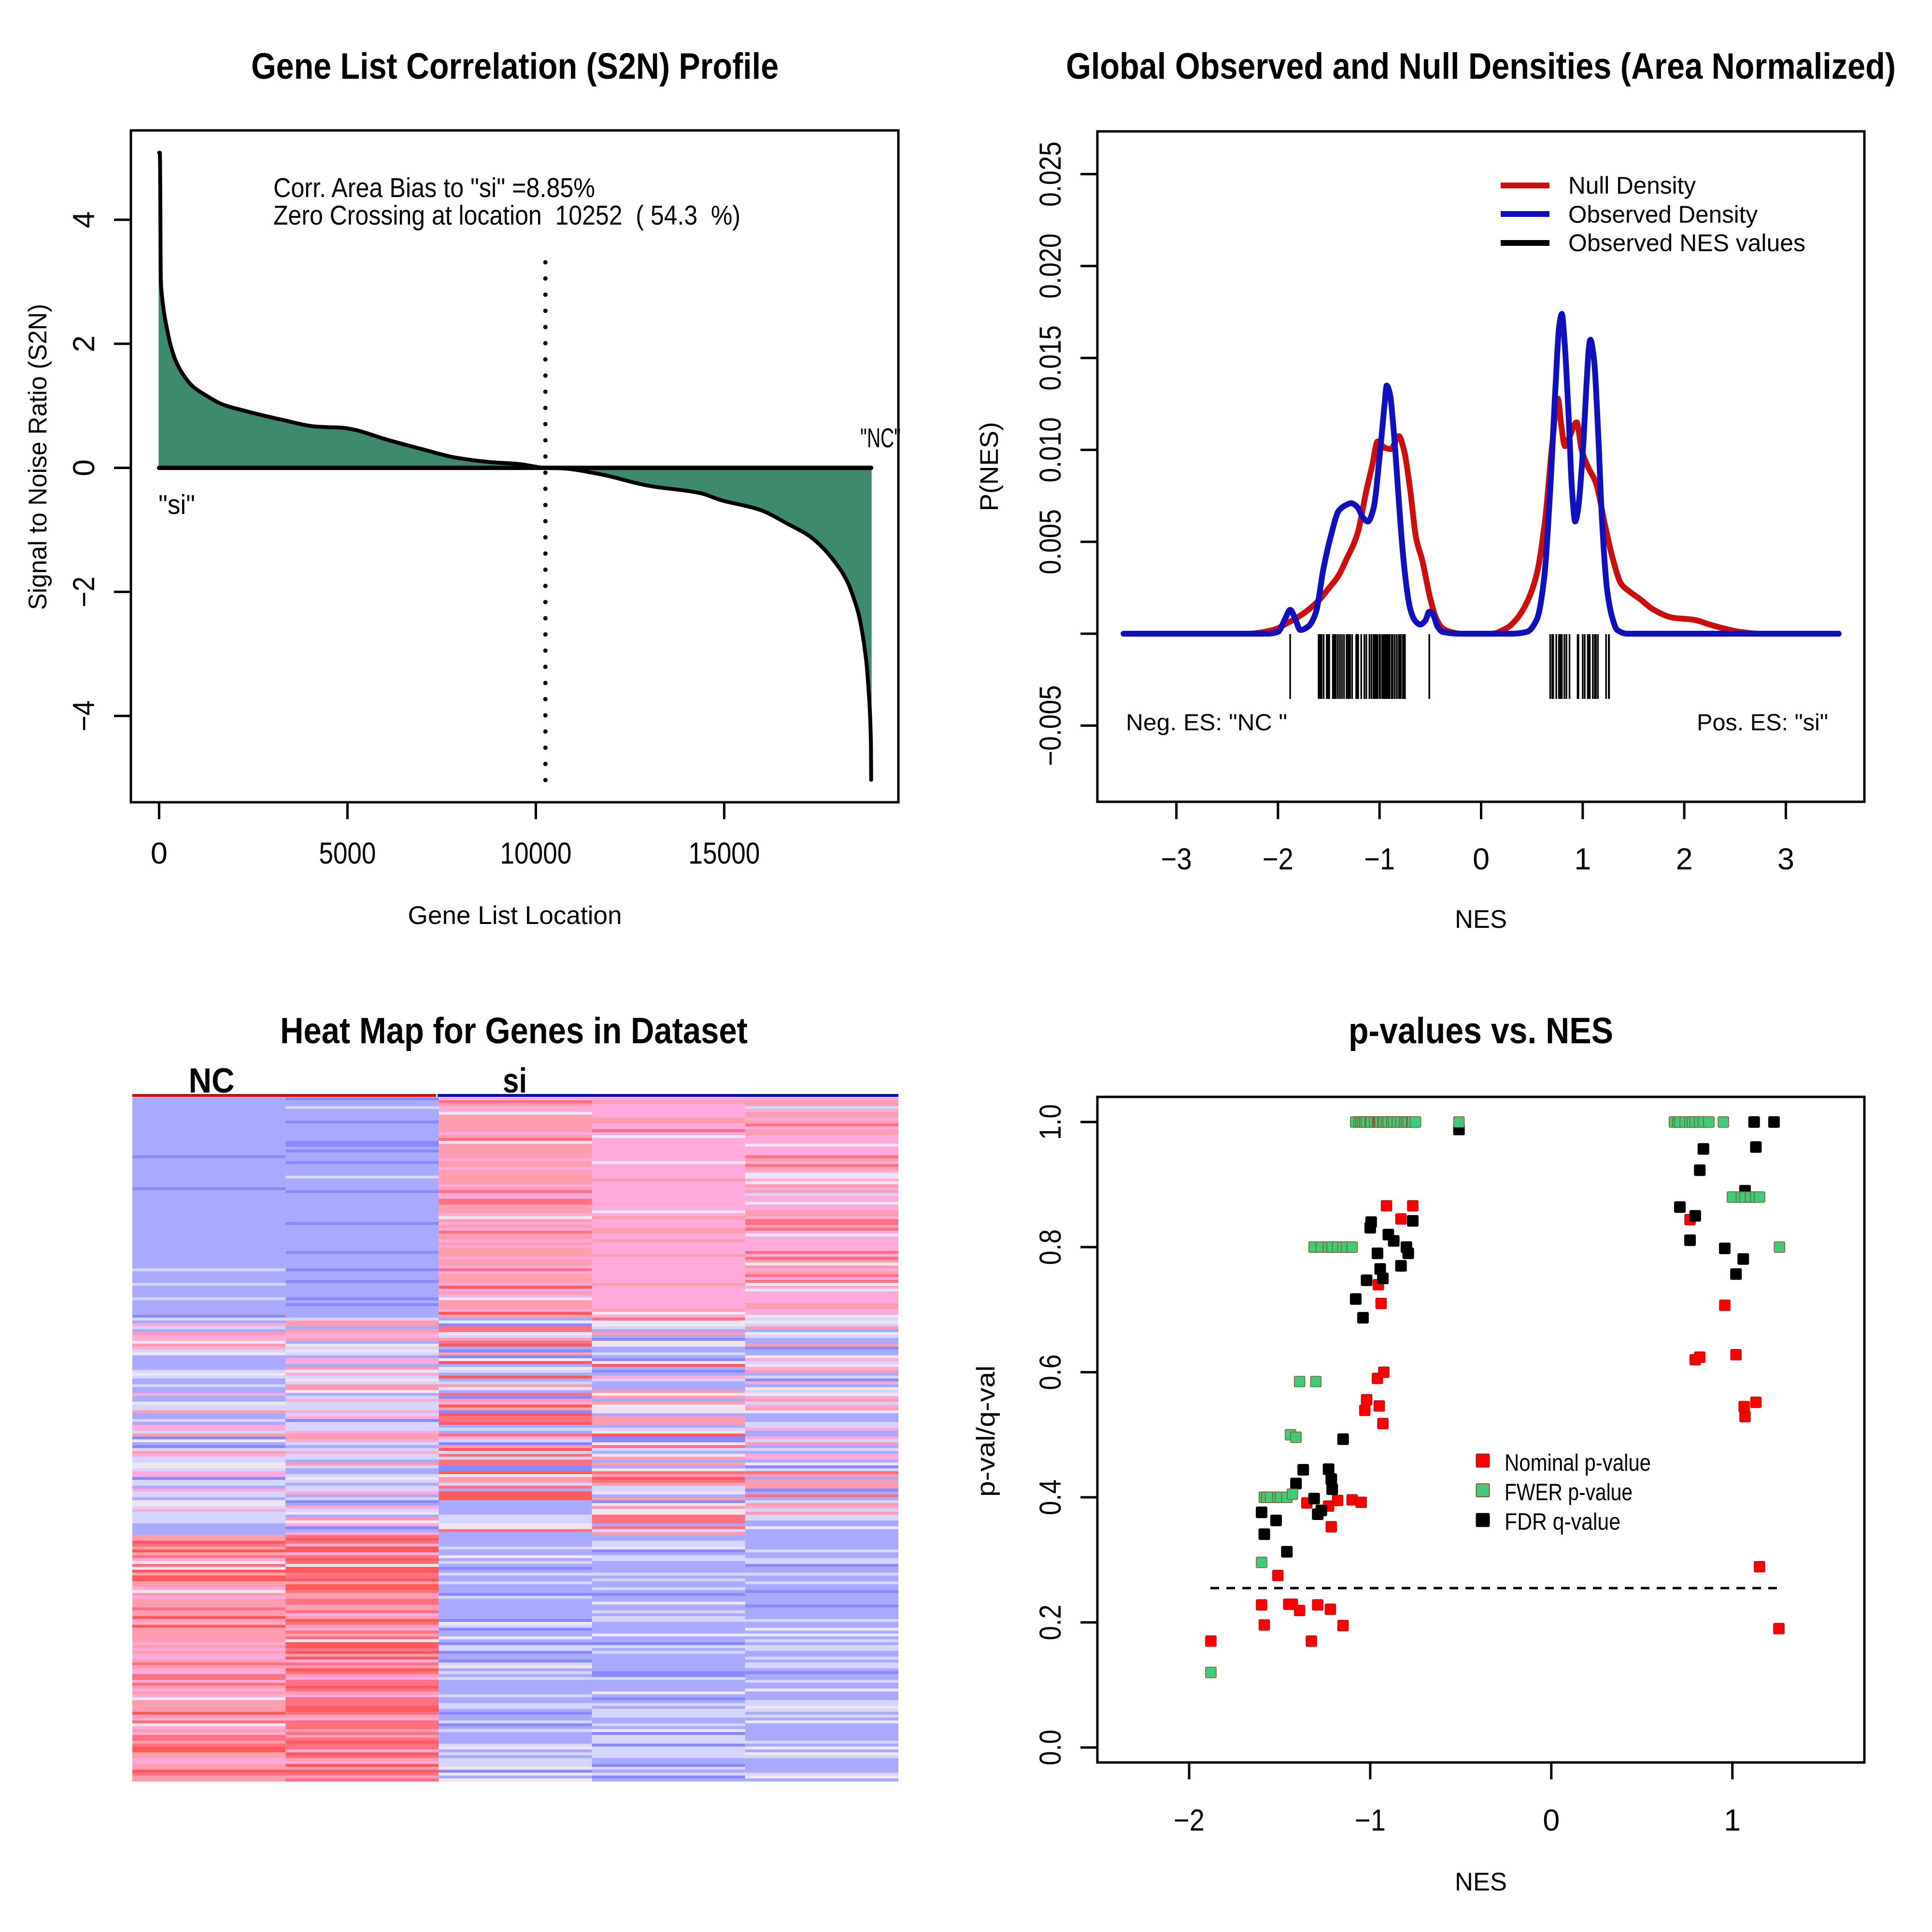  Describe the element at coordinates (1050, 1122) in the screenshot. I see `svg-text: 1.0` at that location.